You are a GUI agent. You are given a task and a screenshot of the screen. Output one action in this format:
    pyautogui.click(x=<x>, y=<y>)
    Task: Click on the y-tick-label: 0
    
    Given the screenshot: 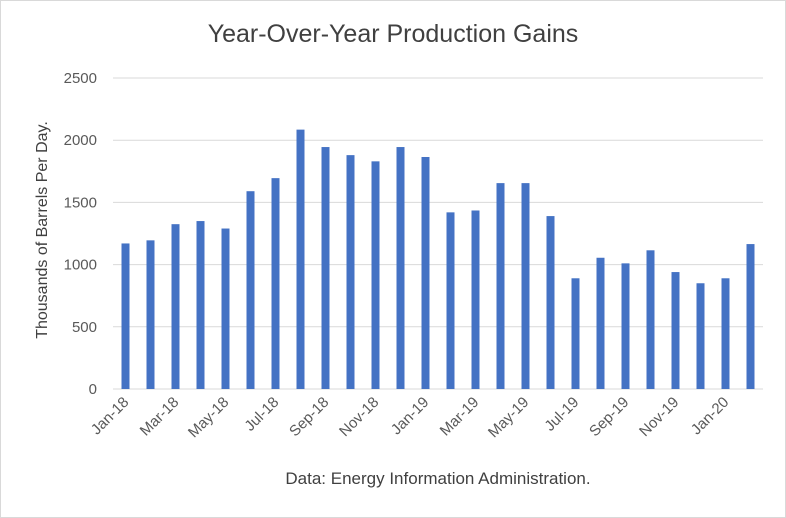 What is the action you would take?
    pyautogui.click(x=93, y=389)
    